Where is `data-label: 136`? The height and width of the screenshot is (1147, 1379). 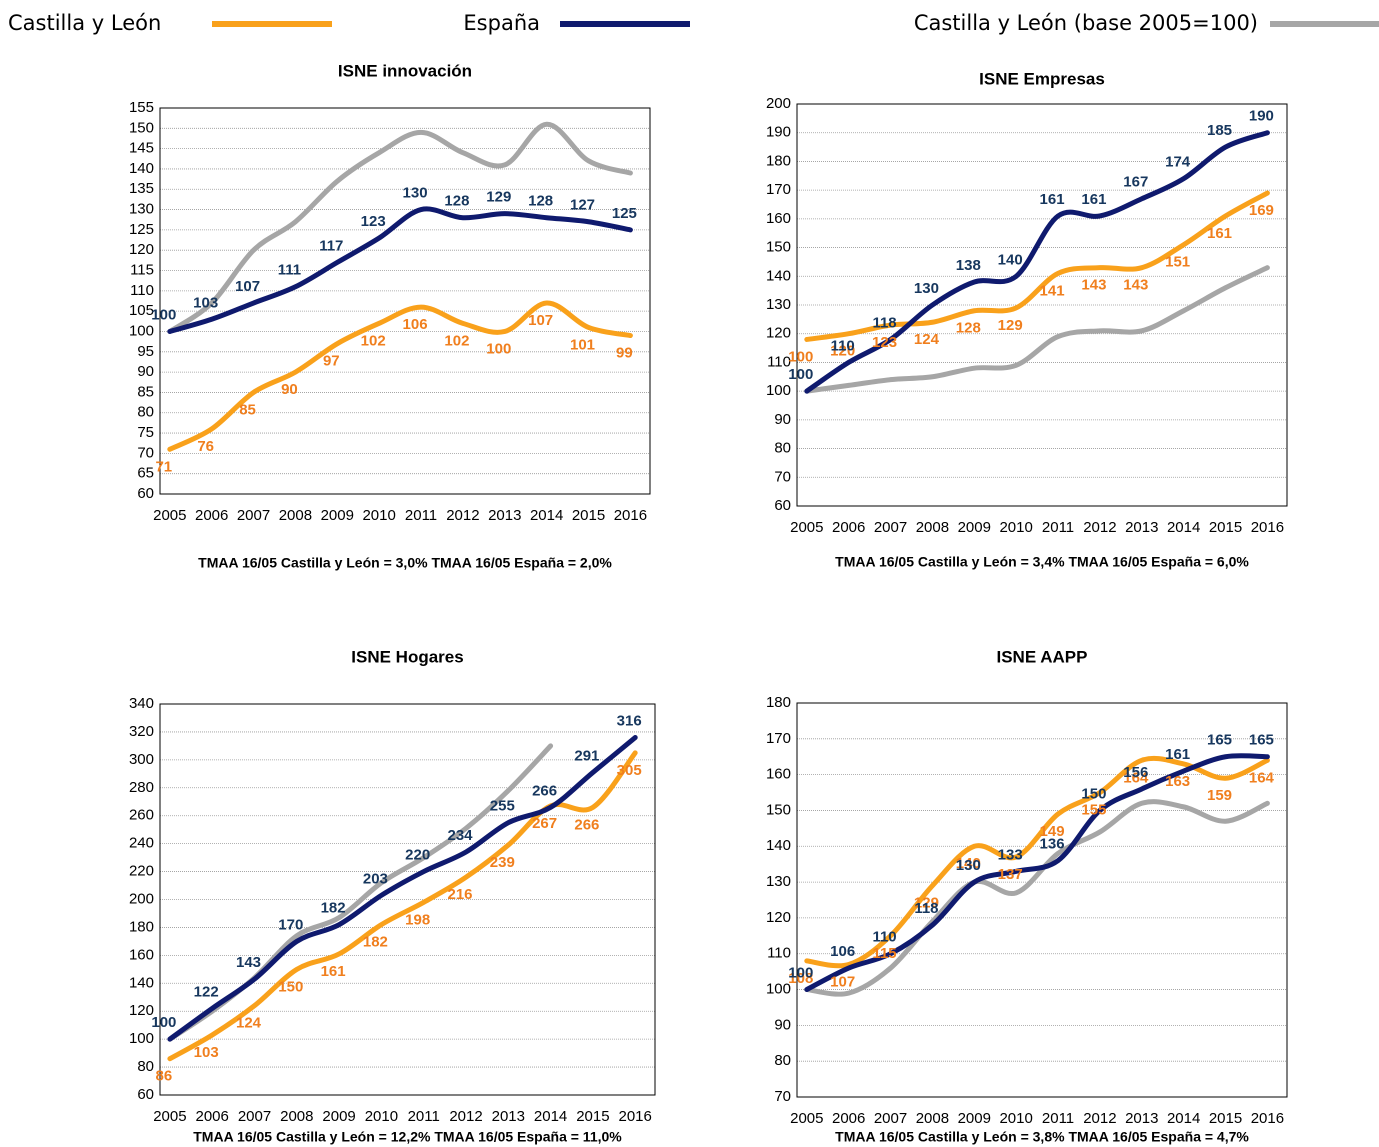
data-label: 136 is located at coordinates (1052, 844).